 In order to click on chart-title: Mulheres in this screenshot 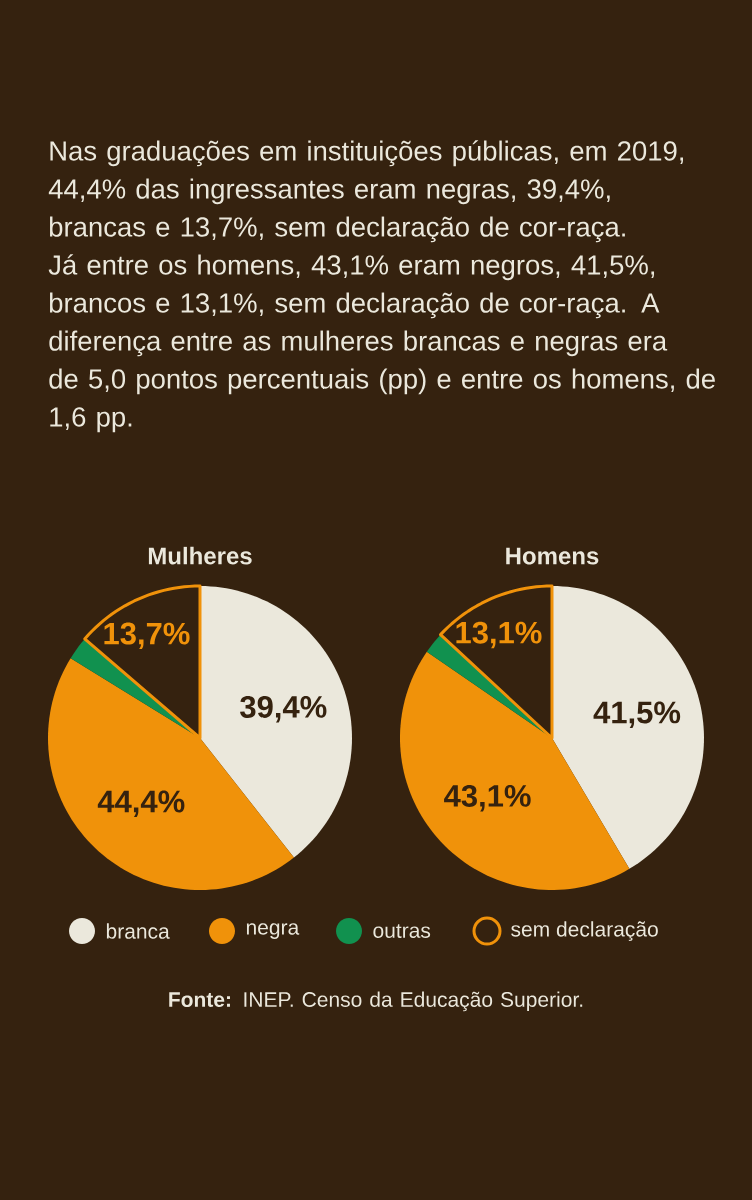, I will do `click(200, 555)`.